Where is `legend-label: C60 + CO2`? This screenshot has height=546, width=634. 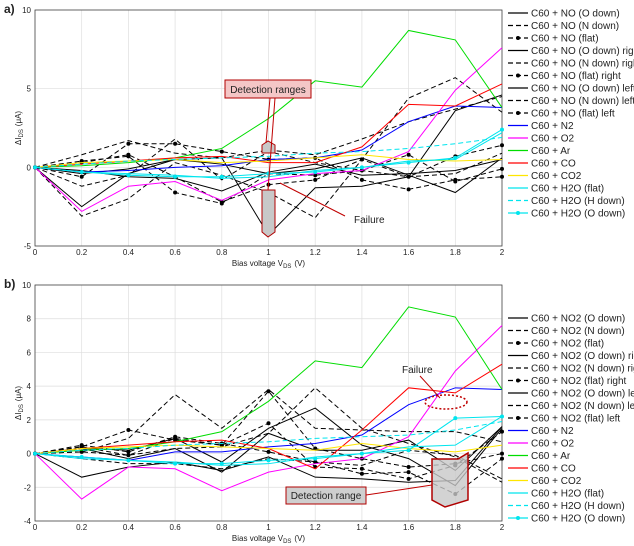 legend-label: C60 + CO2 is located at coordinates (556, 481).